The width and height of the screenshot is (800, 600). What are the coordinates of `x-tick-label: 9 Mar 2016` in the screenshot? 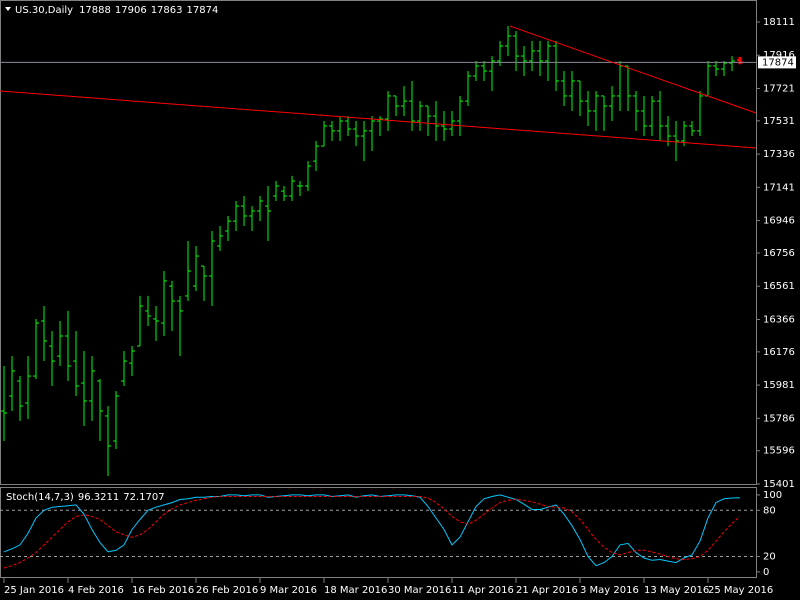 It's located at (288, 590).